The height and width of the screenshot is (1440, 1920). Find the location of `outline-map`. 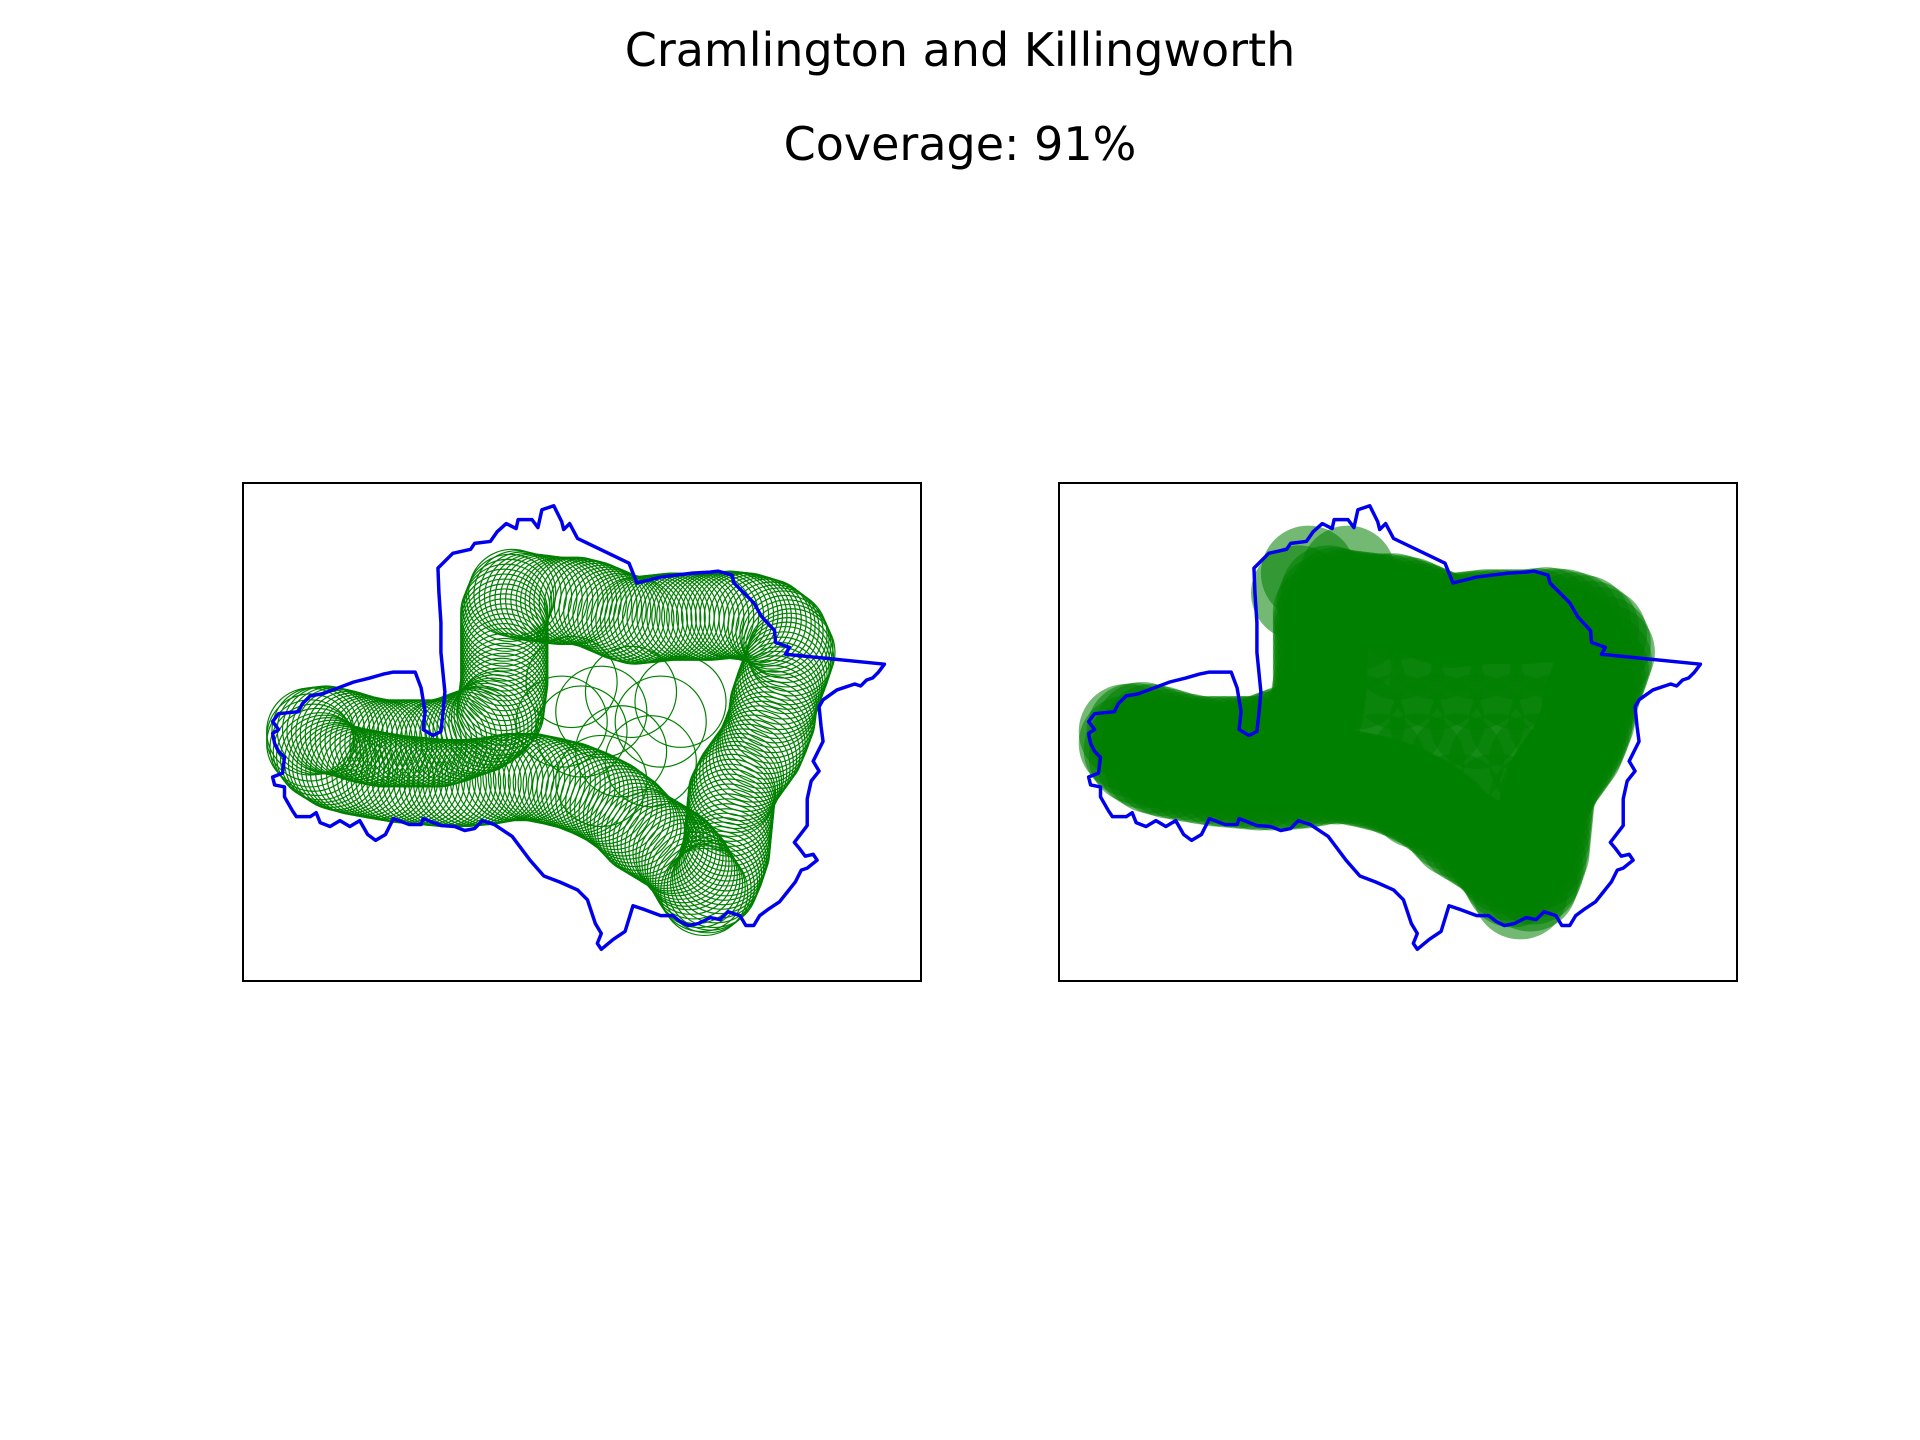

outline-map is located at coordinates (576, 728).